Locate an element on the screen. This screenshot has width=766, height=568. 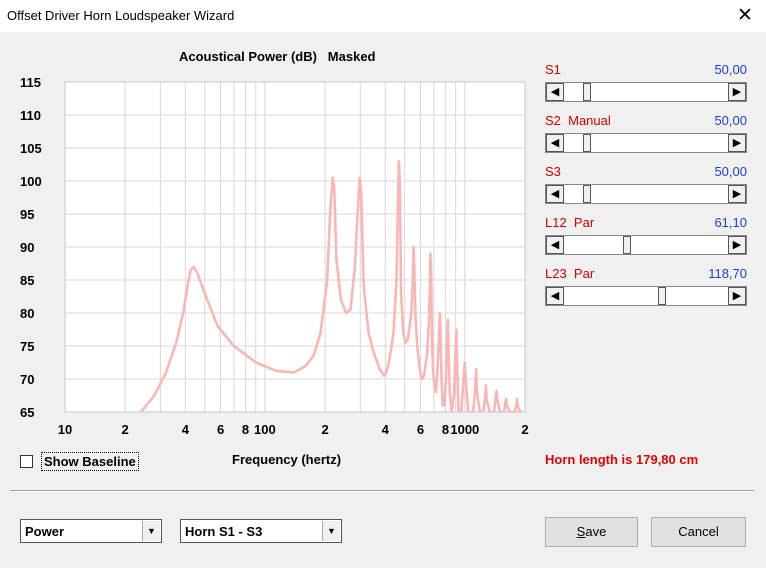
scrollbar-l12: ◀ ▶ is located at coordinates (646, 245).